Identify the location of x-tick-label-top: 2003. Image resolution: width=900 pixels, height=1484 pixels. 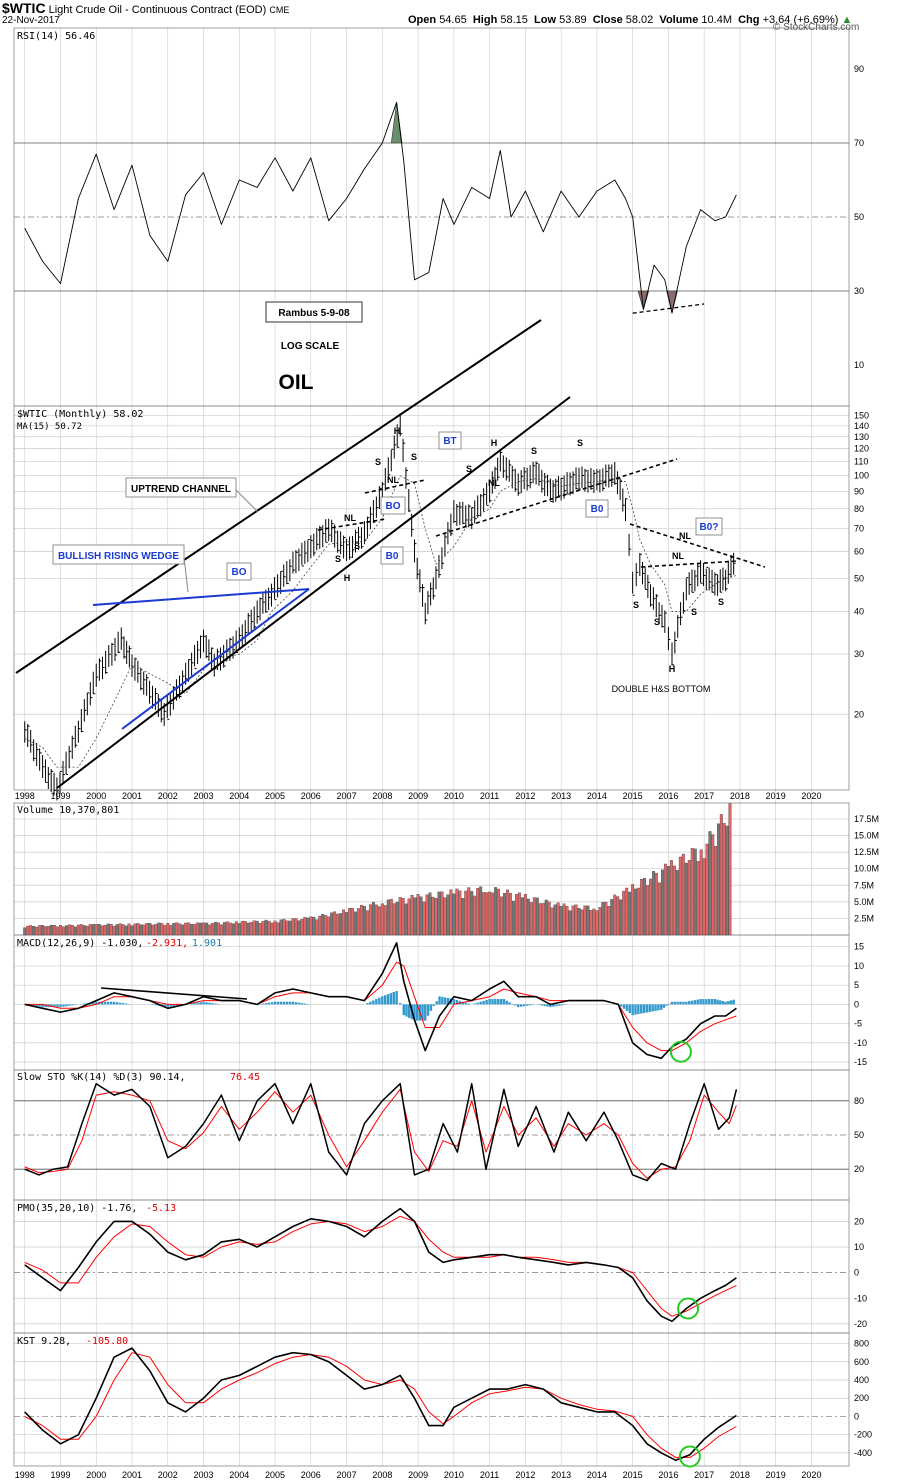
(204, 796).